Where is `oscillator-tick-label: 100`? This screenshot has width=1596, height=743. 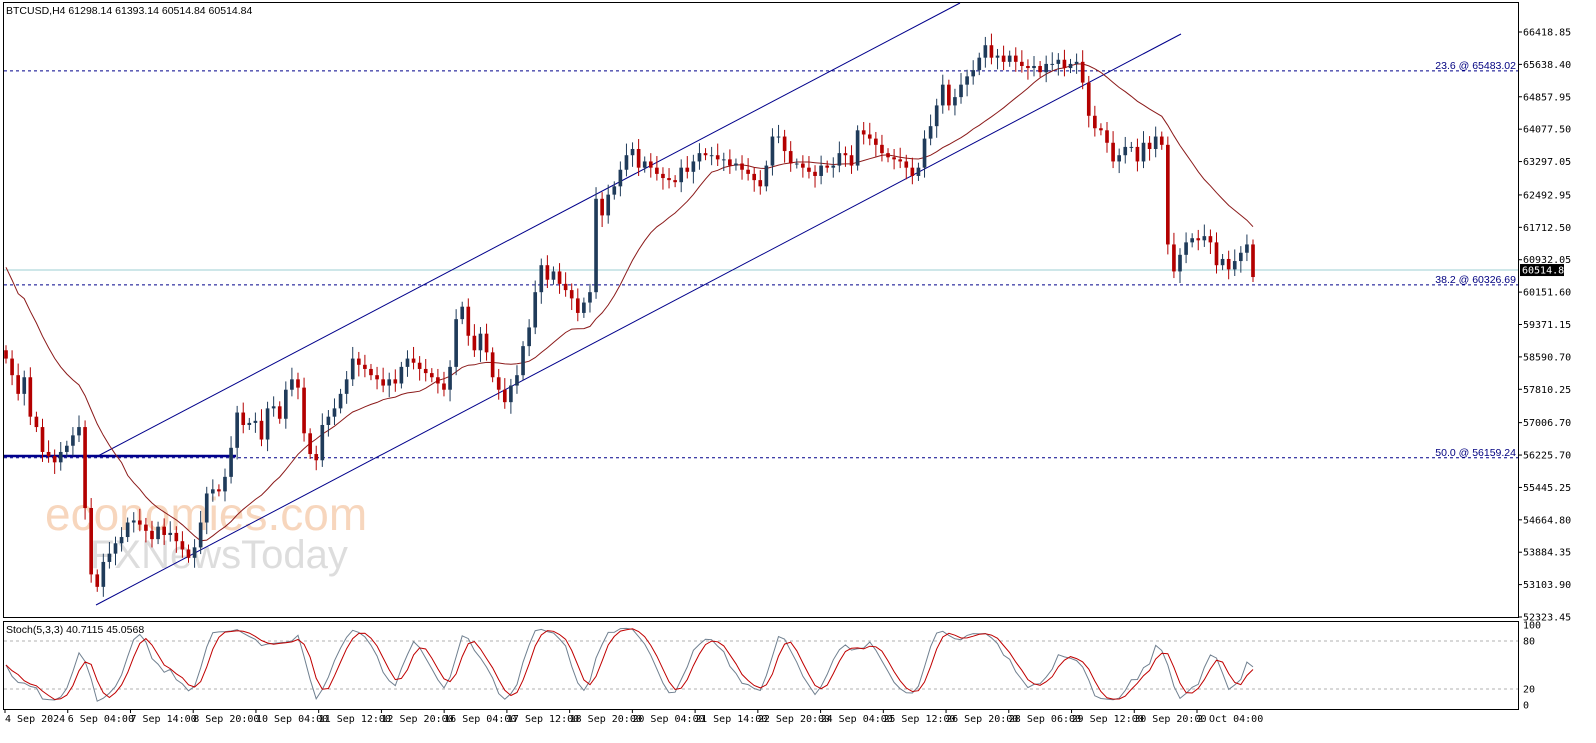 oscillator-tick-label: 100 is located at coordinates (1532, 626).